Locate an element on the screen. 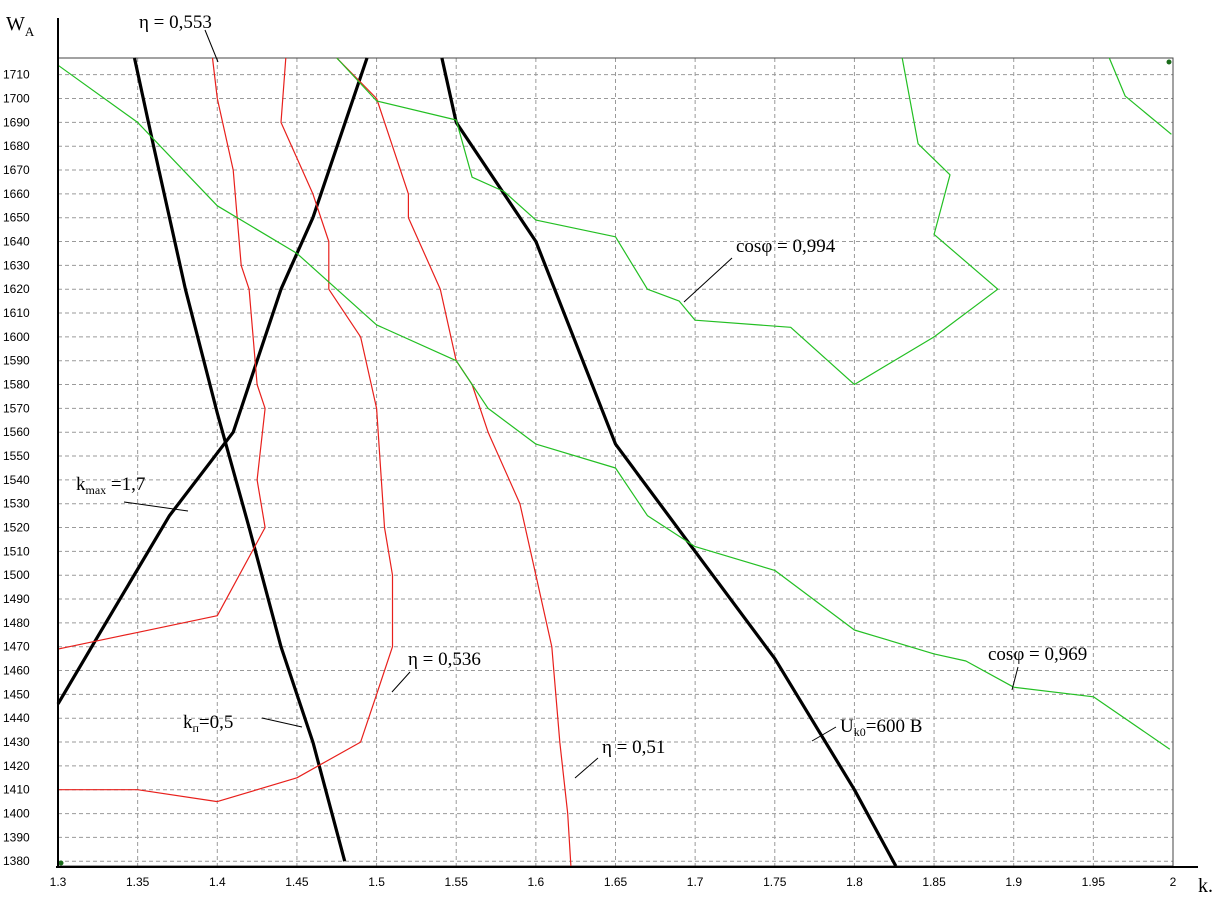  y-tick-label: 1430 is located at coordinates (16, 742).